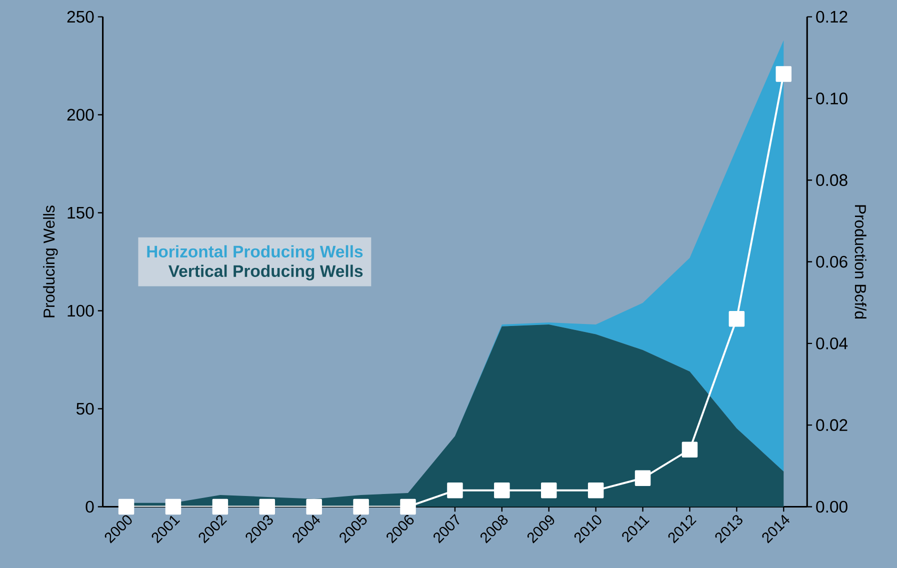 Image resolution: width=897 pixels, height=568 pixels. I want to click on y-axis-title: Producing Wells, so click(50, 262).